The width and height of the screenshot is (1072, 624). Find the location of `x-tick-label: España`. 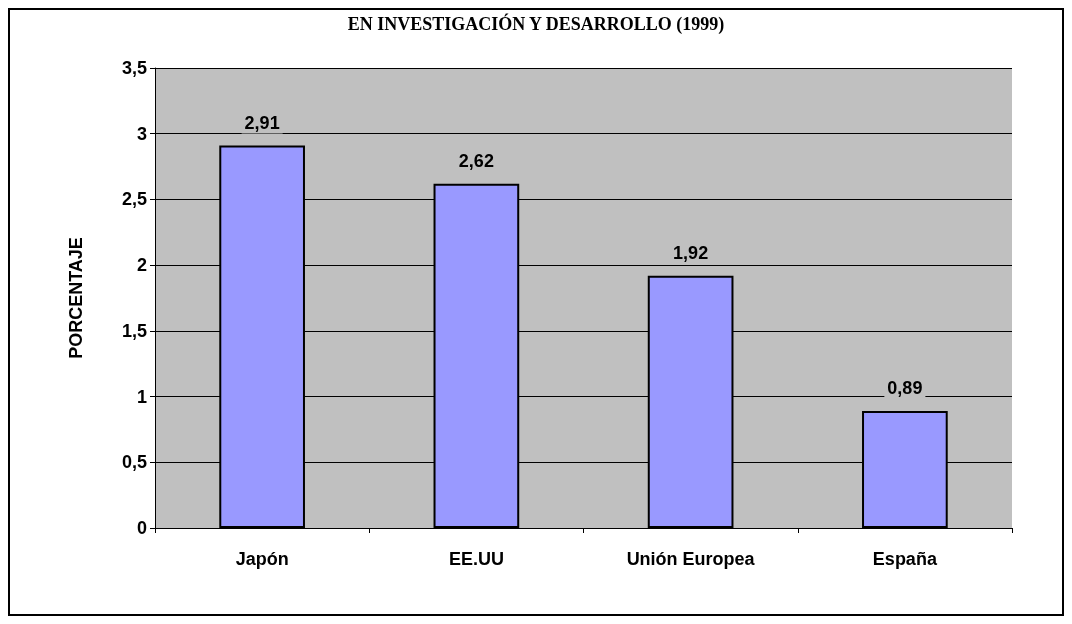

x-tick-label: España is located at coordinates (905, 559).